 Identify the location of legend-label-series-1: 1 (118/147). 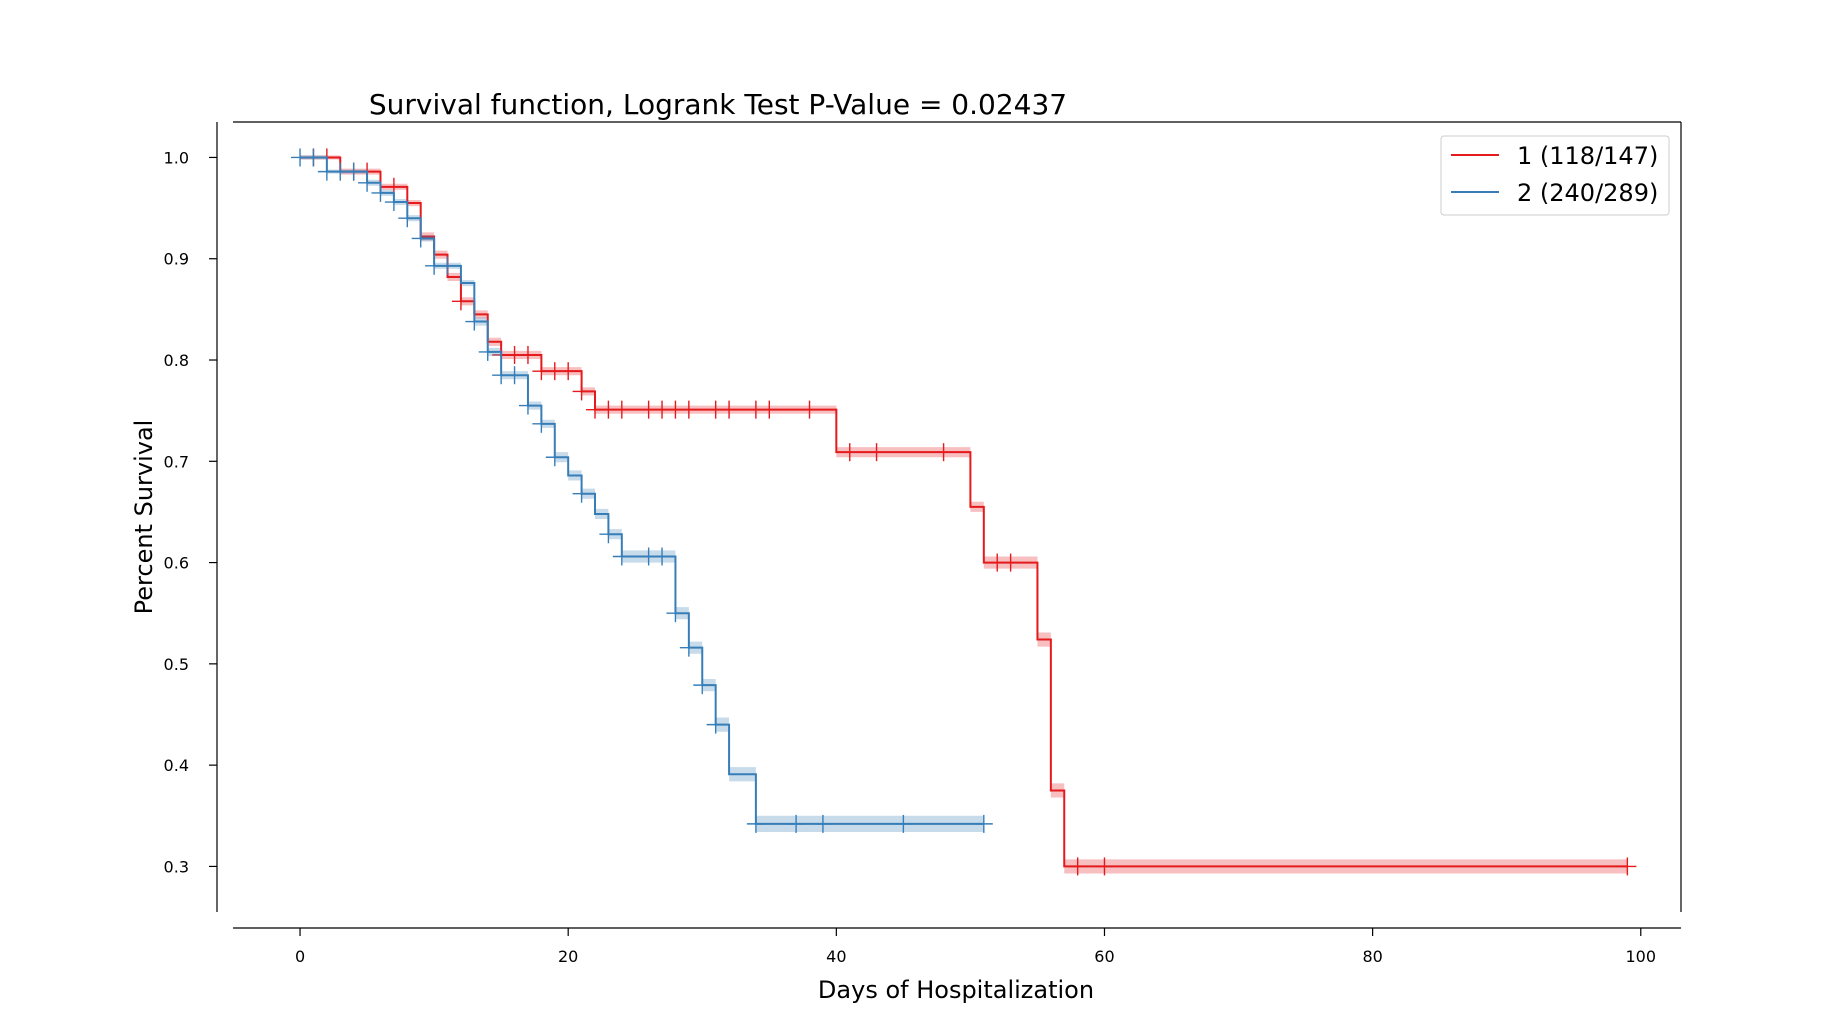
(1587, 156).